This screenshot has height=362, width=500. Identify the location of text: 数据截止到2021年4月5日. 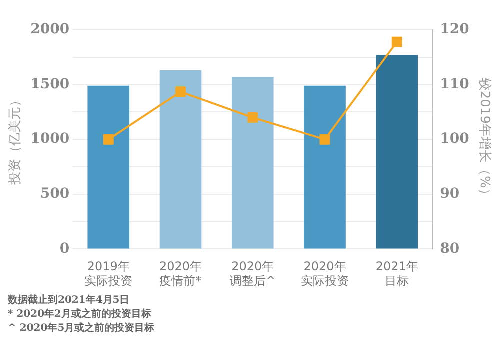
(69, 301).